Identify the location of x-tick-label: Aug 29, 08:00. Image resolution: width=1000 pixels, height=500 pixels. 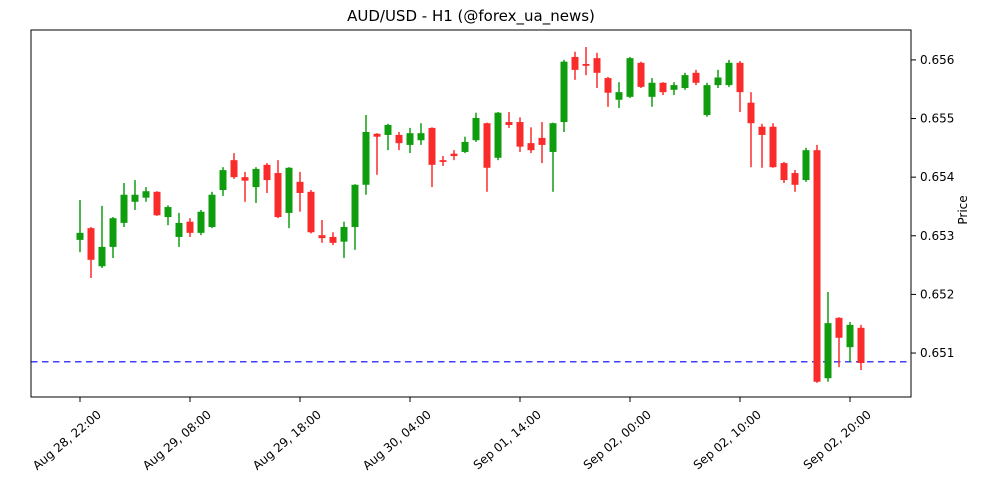
(177, 440).